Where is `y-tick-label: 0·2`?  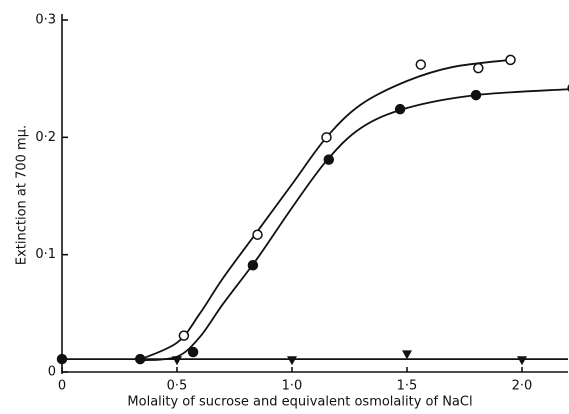
y-tick-label: 0·2 is located at coordinates (45, 137).